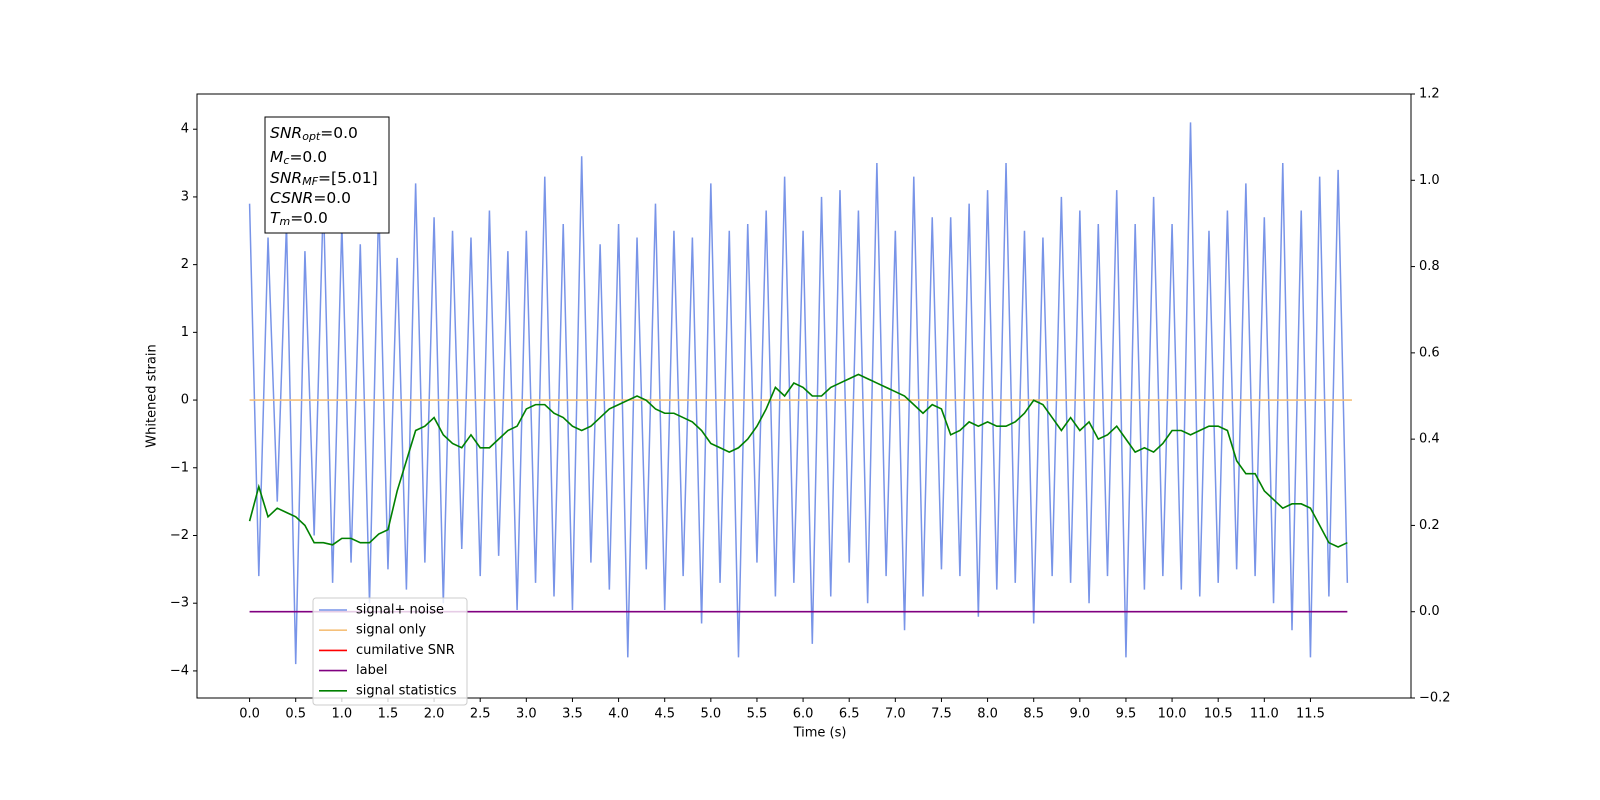  What do you see at coordinates (820, 733) in the screenshot?
I see `x-axis-label: Time (s)` at bounding box center [820, 733].